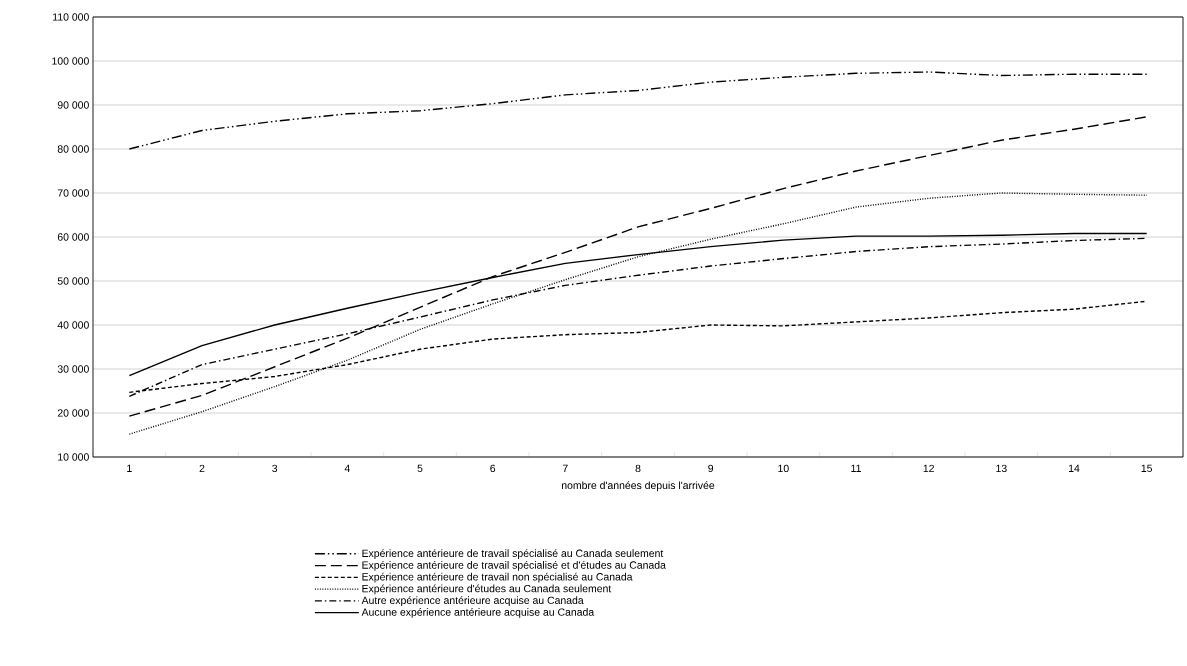 This screenshot has width=1187, height=666. What do you see at coordinates (513, 554) in the screenshot?
I see `legend-label: Expérience antérieure de travail spécialisé au Canada seulement` at bounding box center [513, 554].